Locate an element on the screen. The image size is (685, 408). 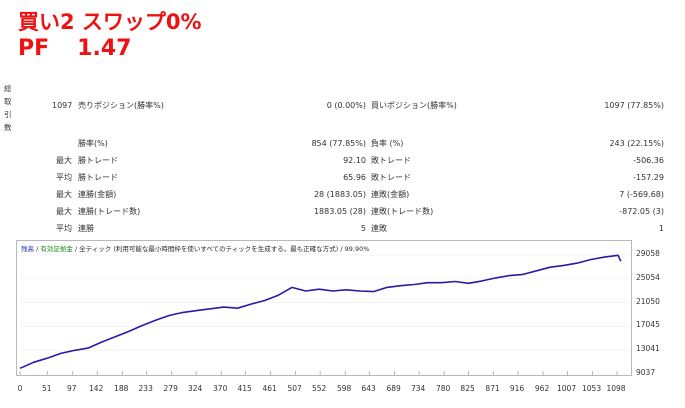
legend-quality: 99.90% is located at coordinates (357, 249).